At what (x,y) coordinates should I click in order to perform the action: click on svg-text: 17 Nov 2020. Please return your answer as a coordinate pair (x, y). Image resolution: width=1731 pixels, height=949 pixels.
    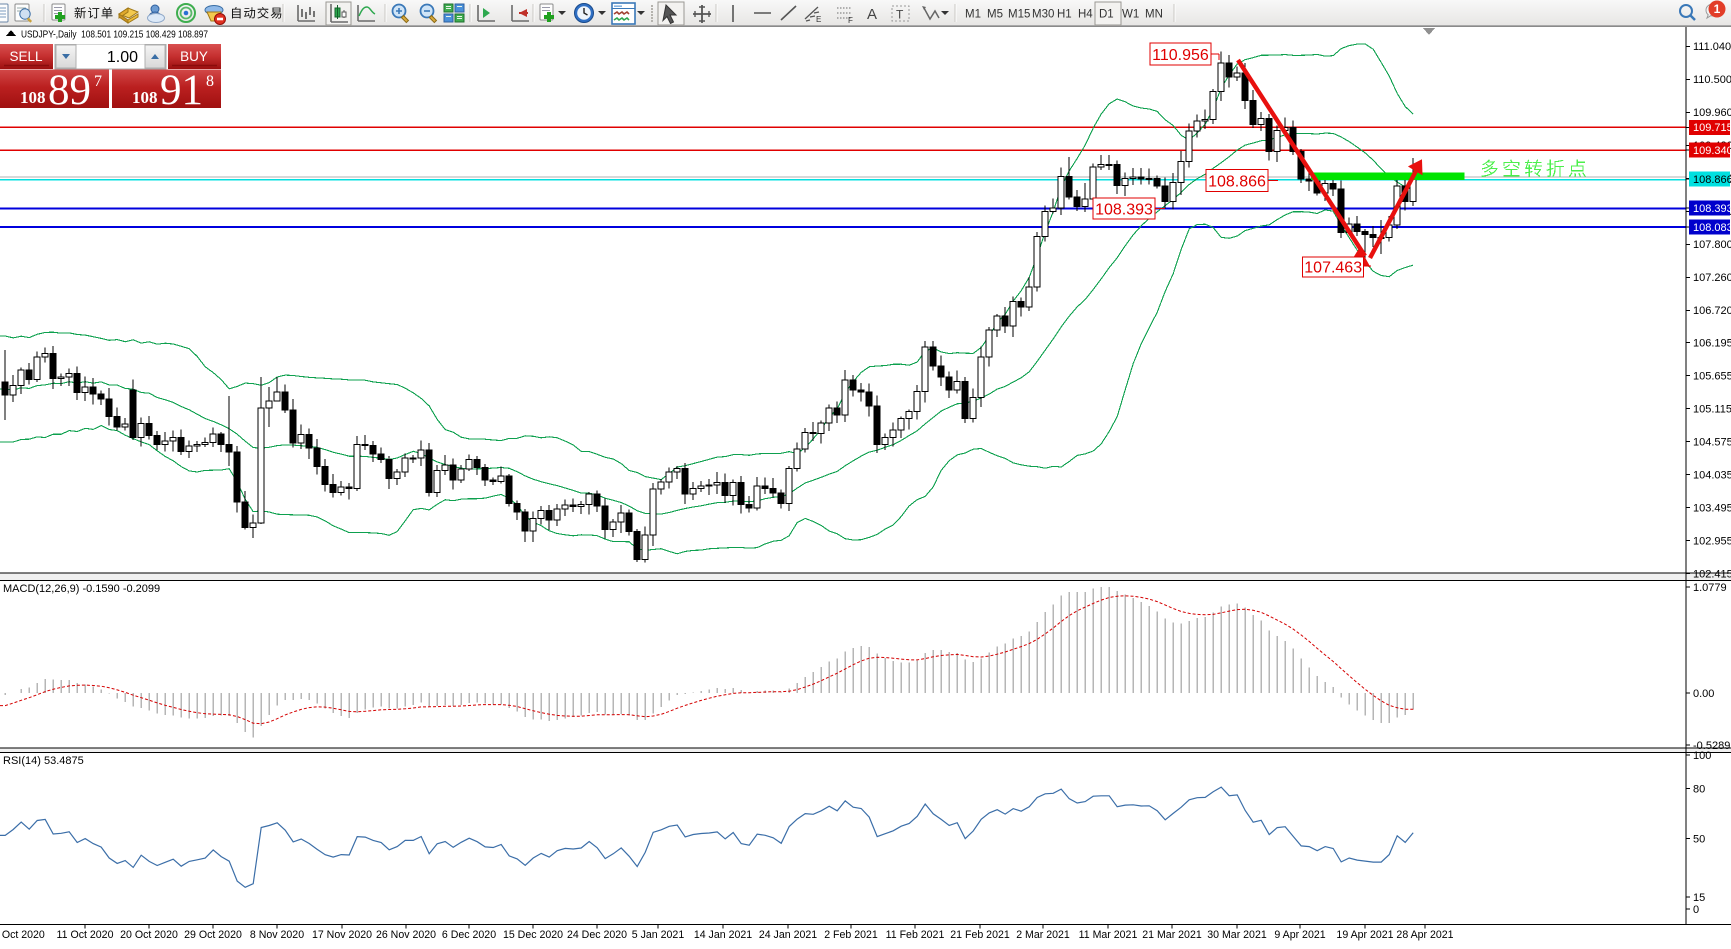
    Looking at the image, I should click on (342, 935).